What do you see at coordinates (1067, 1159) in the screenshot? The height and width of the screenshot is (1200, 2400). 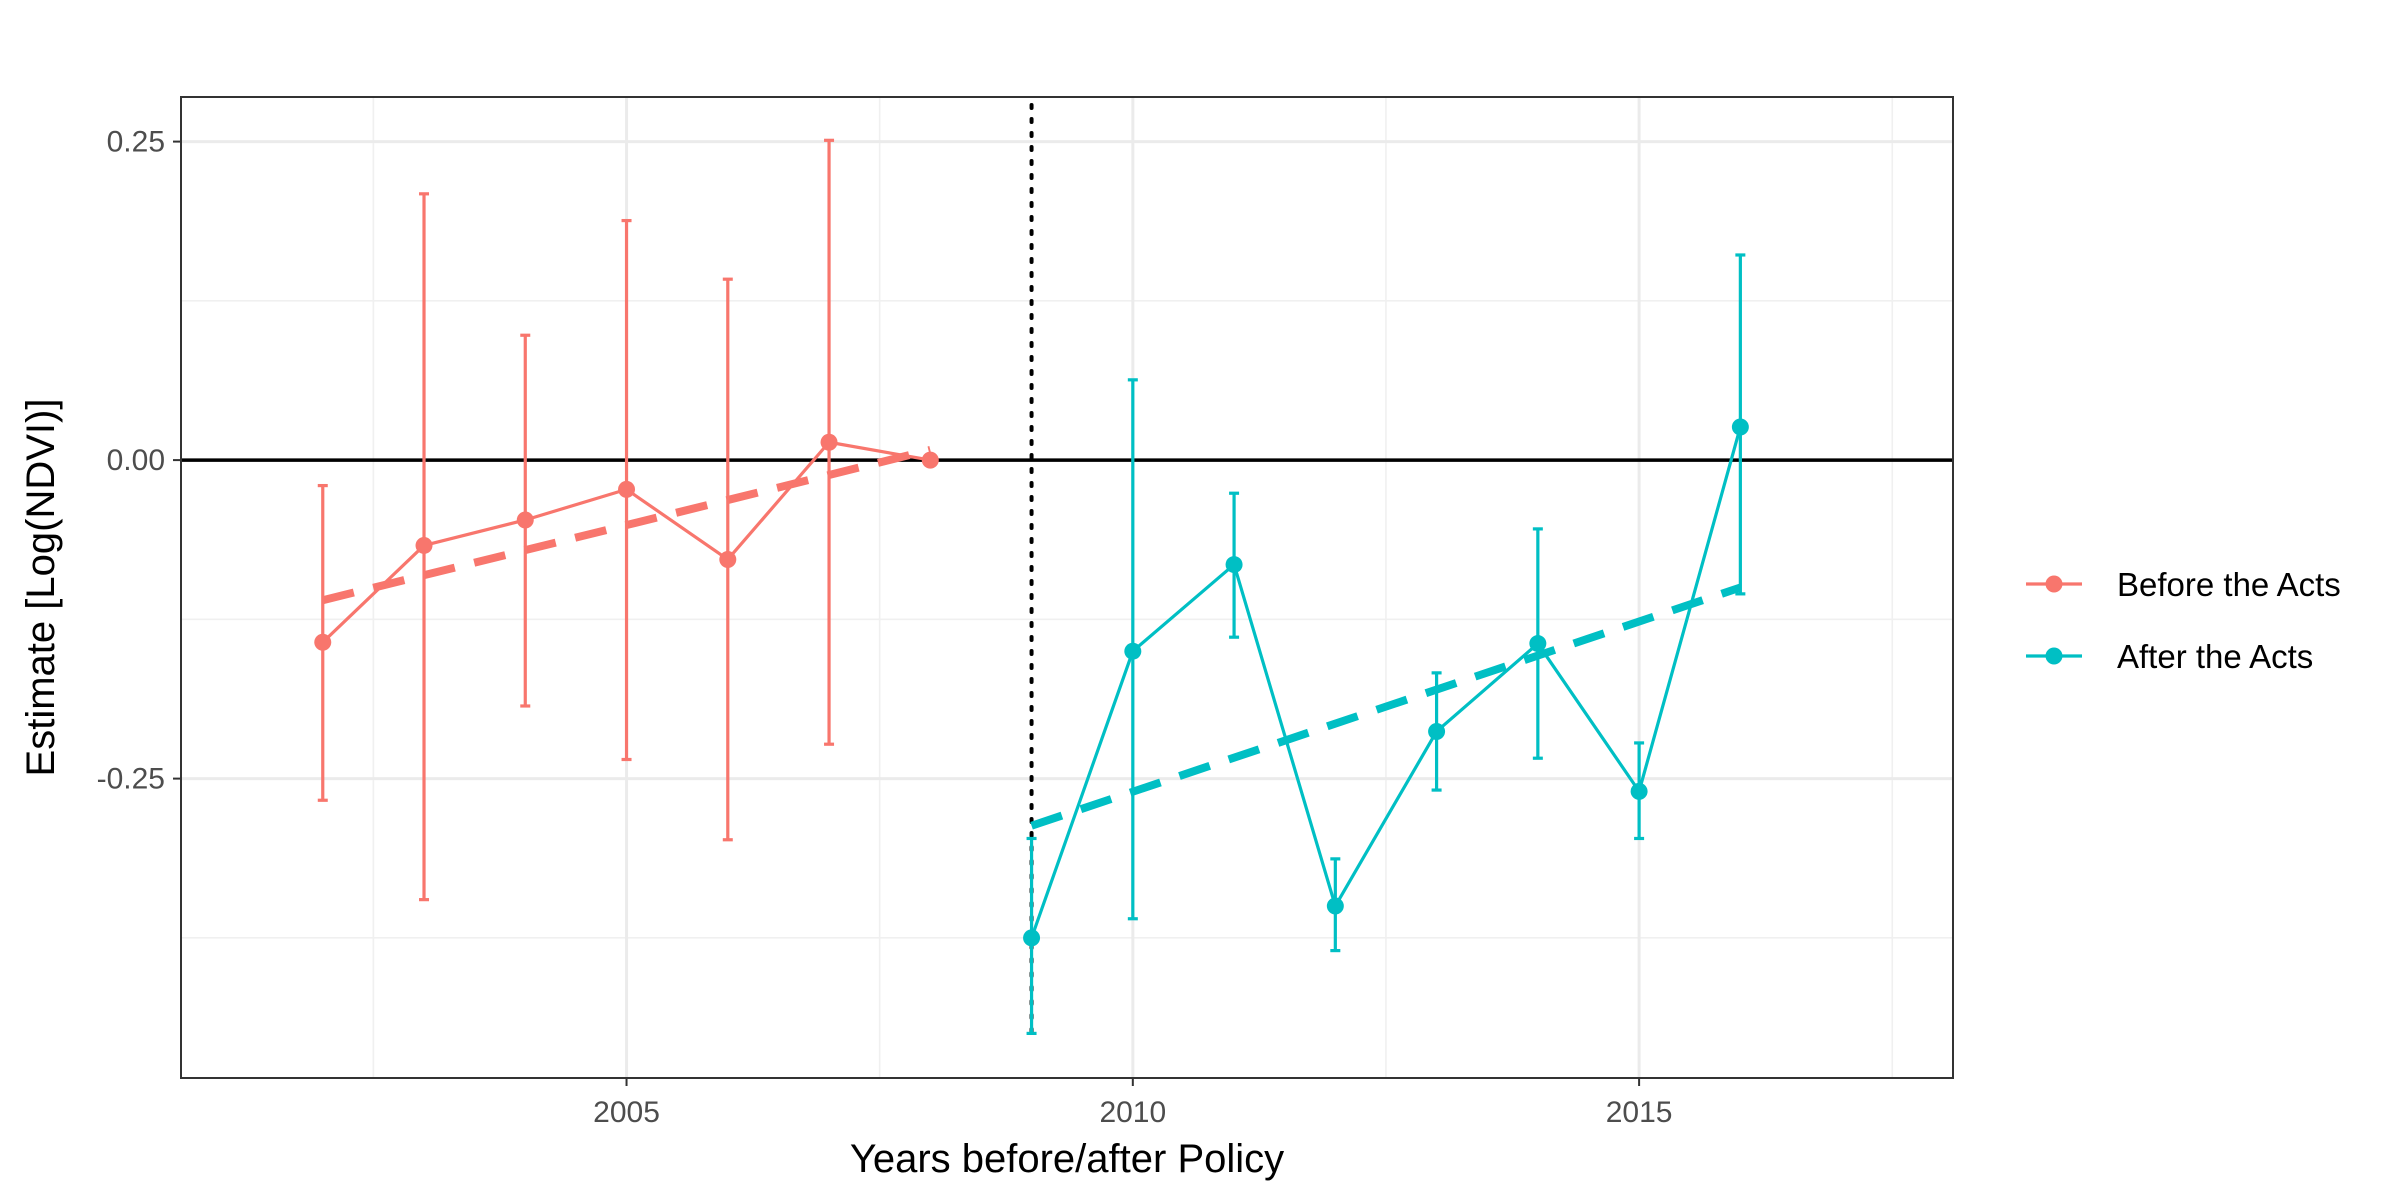 I see `x-axis-title: Years before/after Policy` at bounding box center [1067, 1159].